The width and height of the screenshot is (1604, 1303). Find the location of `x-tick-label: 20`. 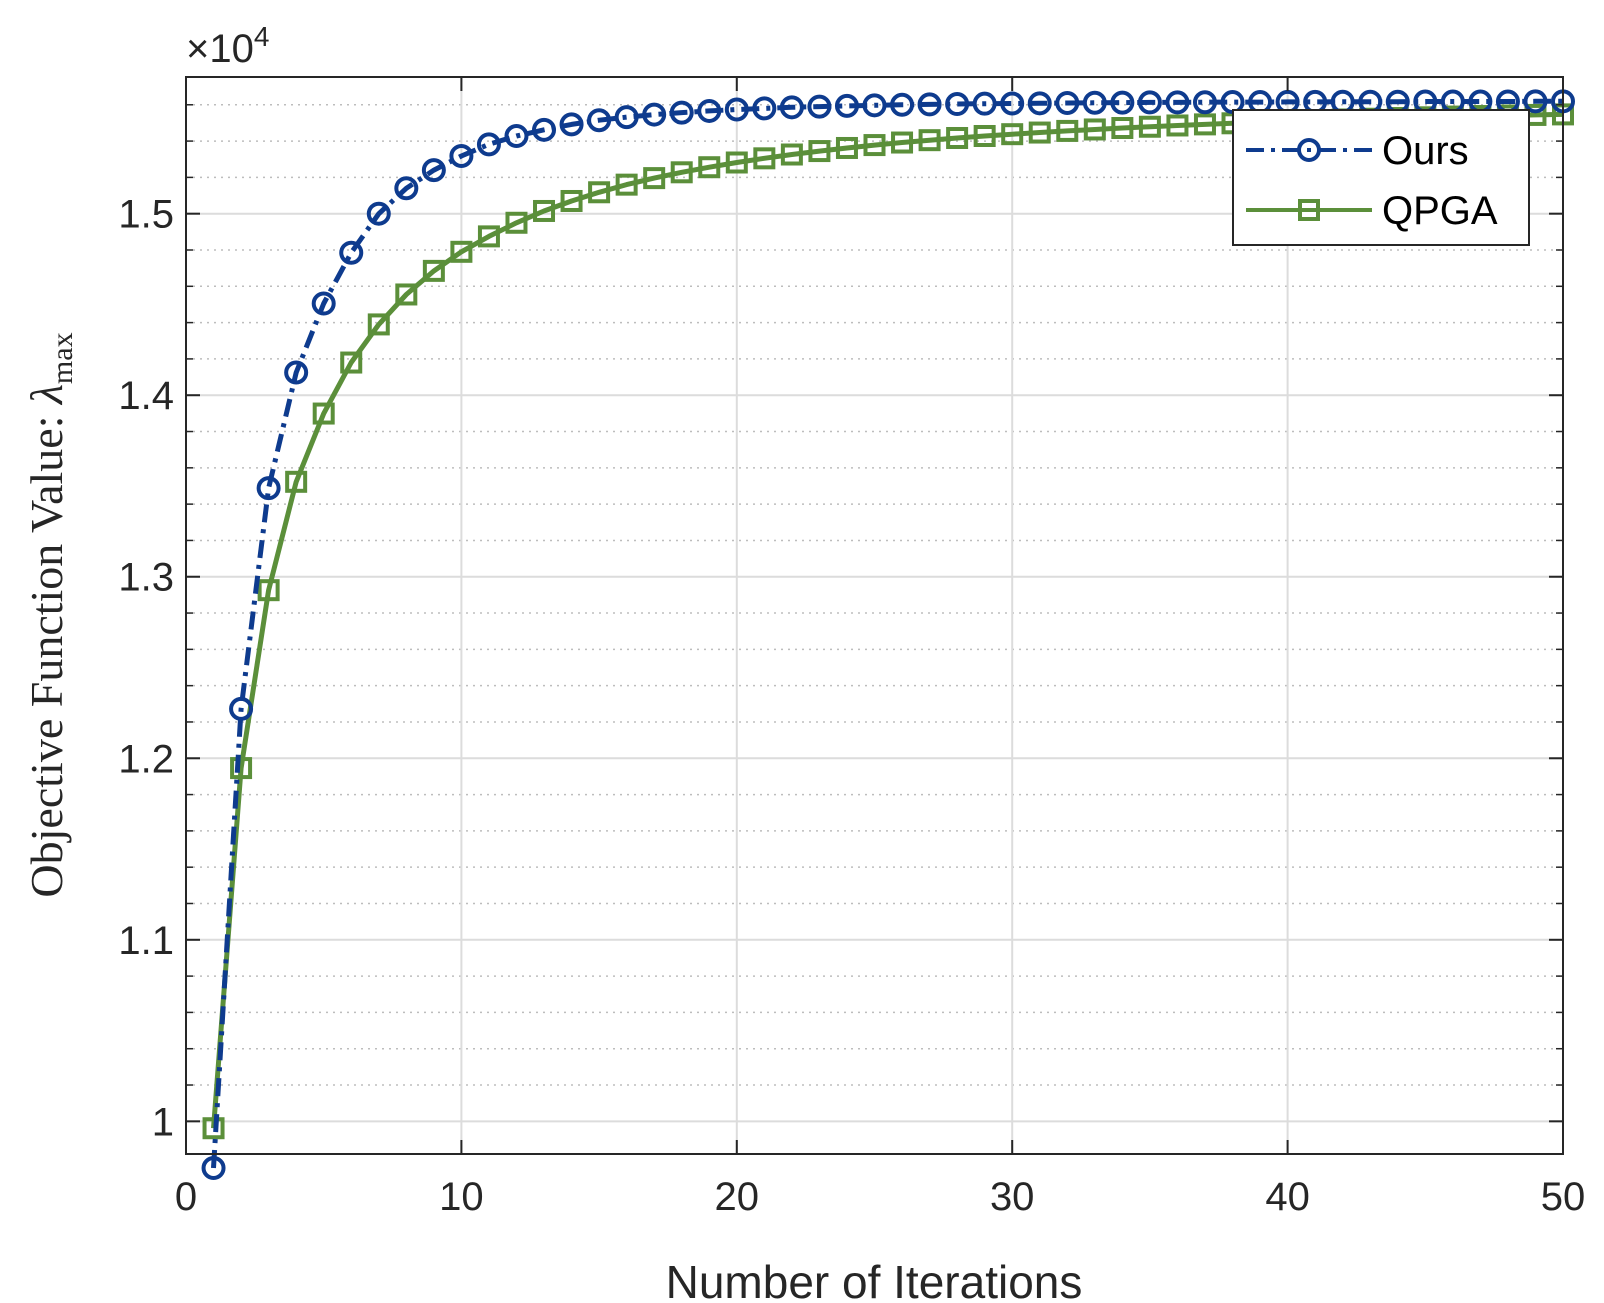

x-tick-label: 20 is located at coordinates (737, 1197).